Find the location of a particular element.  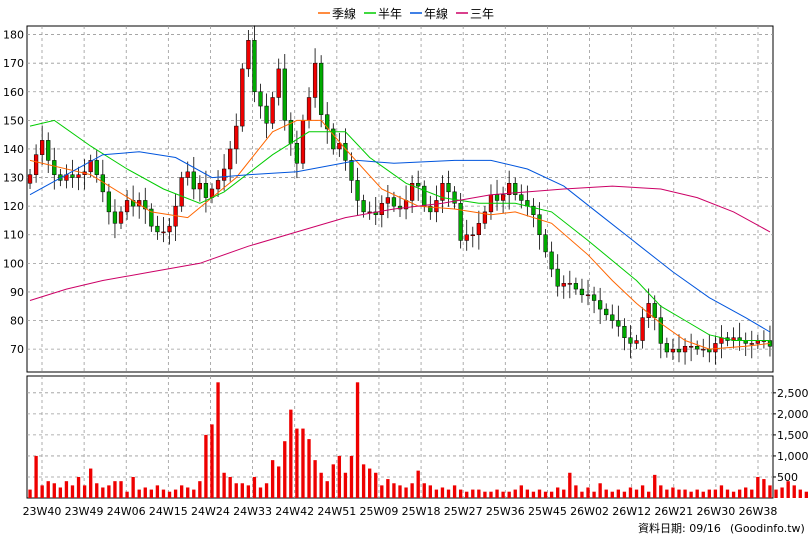

x-tick-label: 23W49 is located at coordinates (84, 511).